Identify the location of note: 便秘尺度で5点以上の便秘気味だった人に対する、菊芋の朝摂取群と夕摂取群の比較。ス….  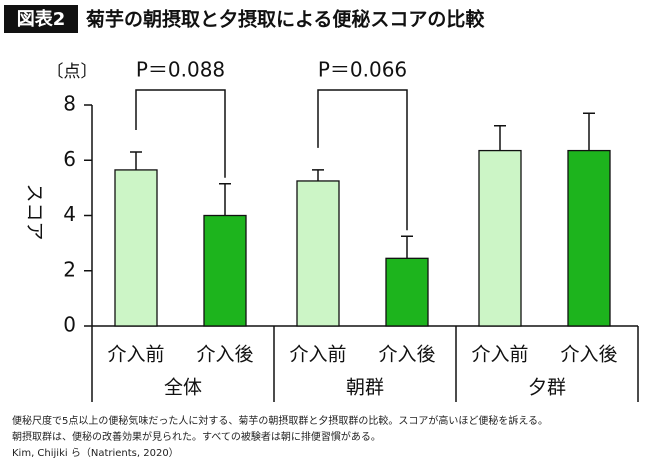
(280, 420).